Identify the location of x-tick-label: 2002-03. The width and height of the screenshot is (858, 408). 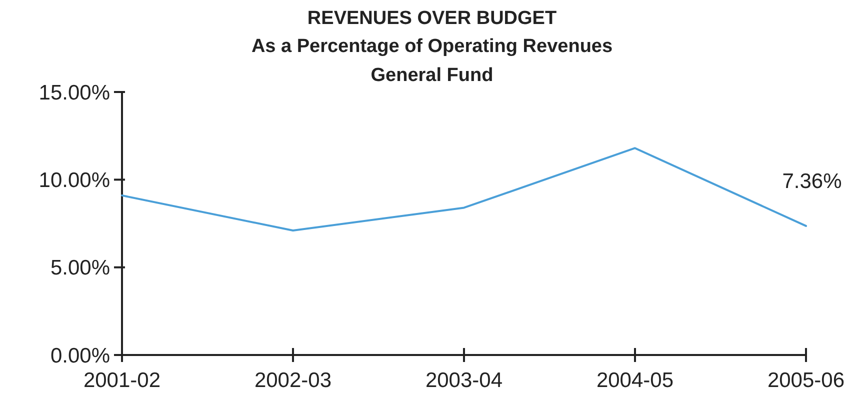
(293, 380).